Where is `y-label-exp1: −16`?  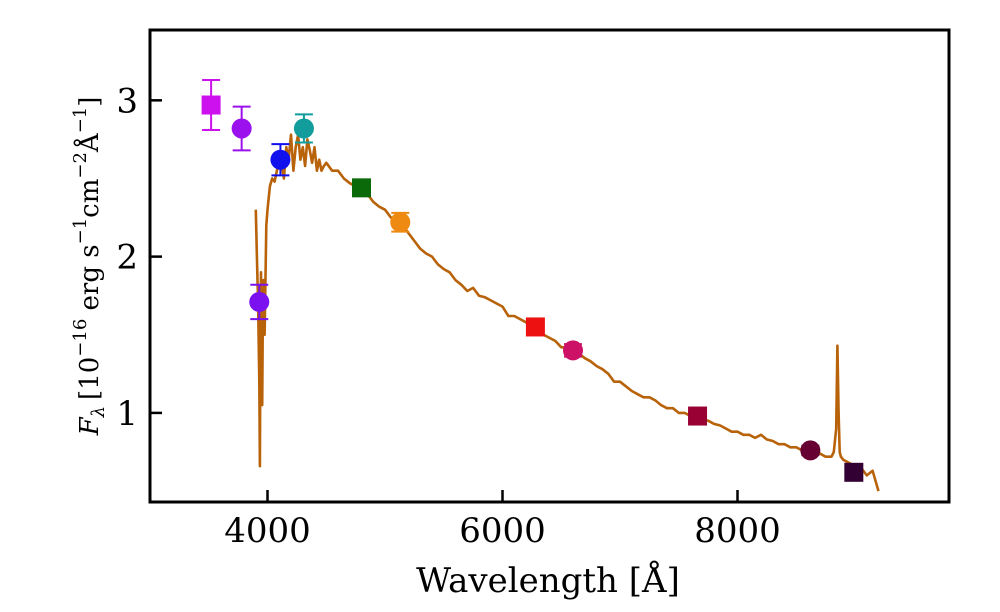
y-label-exp1: −16 is located at coordinates (80, 338).